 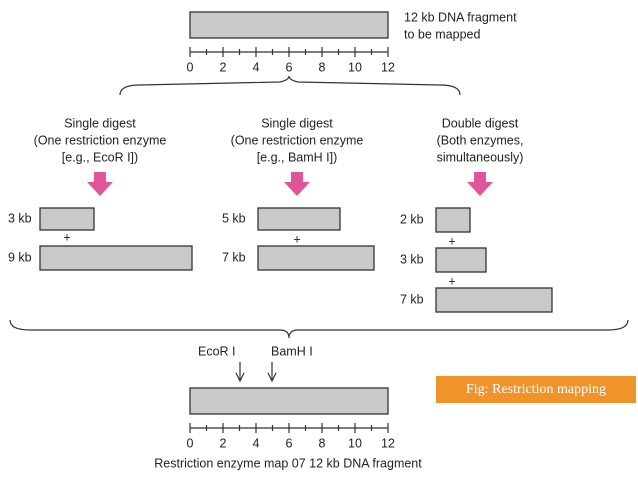 I want to click on figure-label-box, so click(x=536, y=389).